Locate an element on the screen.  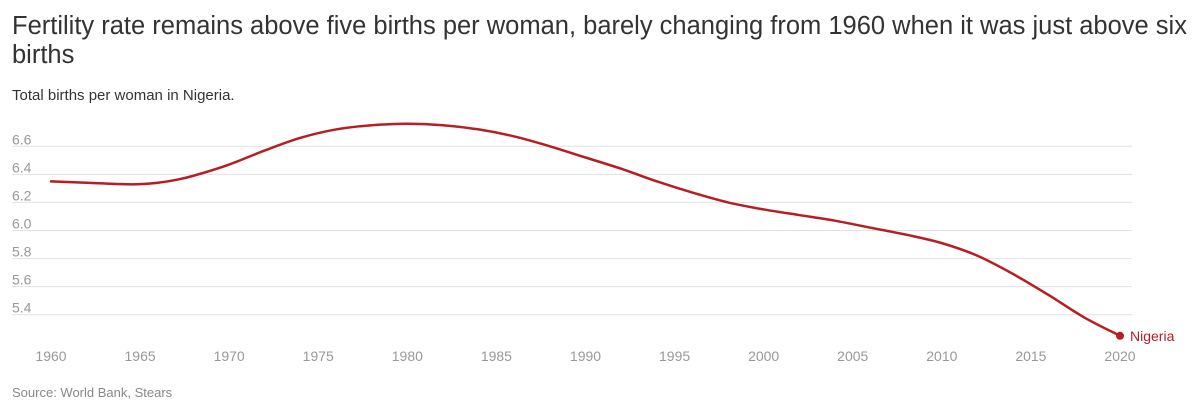
x-tick-label: 1970 is located at coordinates (229, 356).